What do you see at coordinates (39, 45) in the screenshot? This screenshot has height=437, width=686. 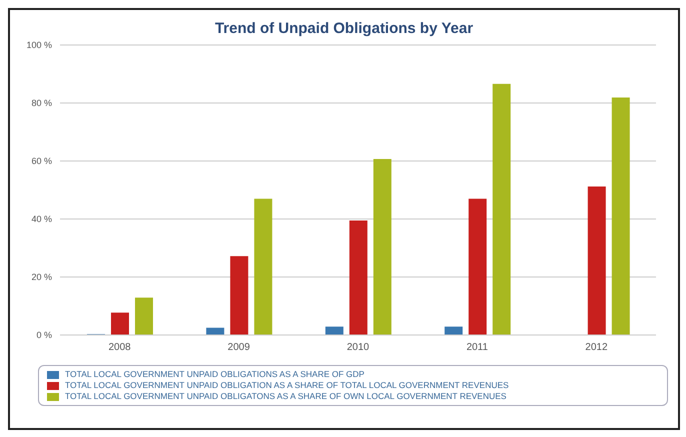 I see `y-tick-label: 100 %` at bounding box center [39, 45].